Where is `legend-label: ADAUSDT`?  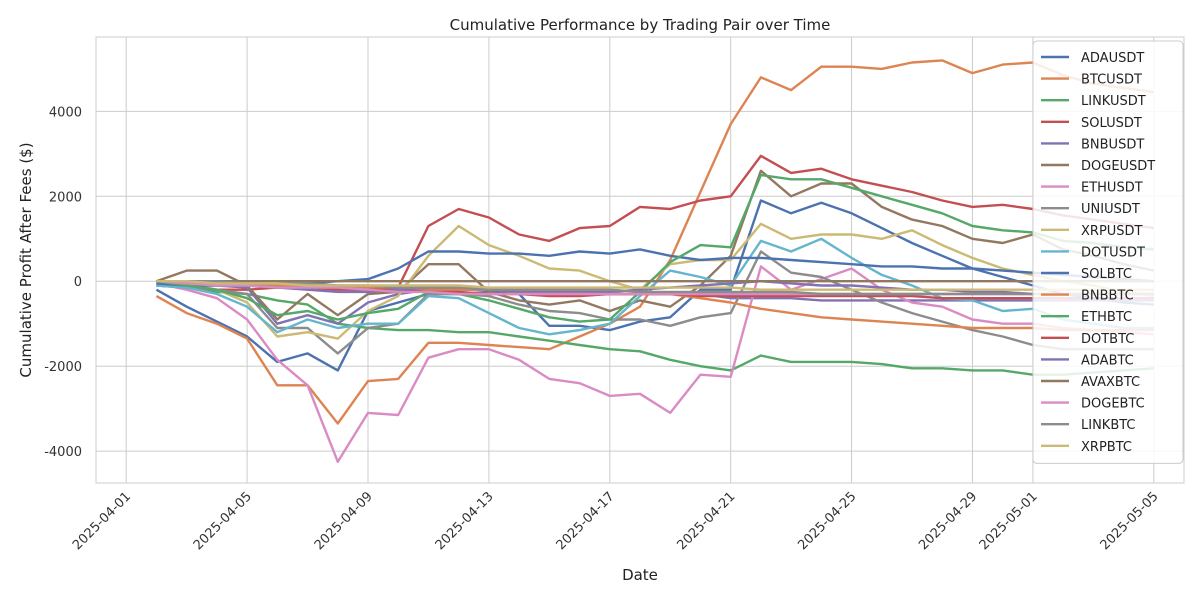
legend-label: ADAUSDT is located at coordinates (1112, 58).